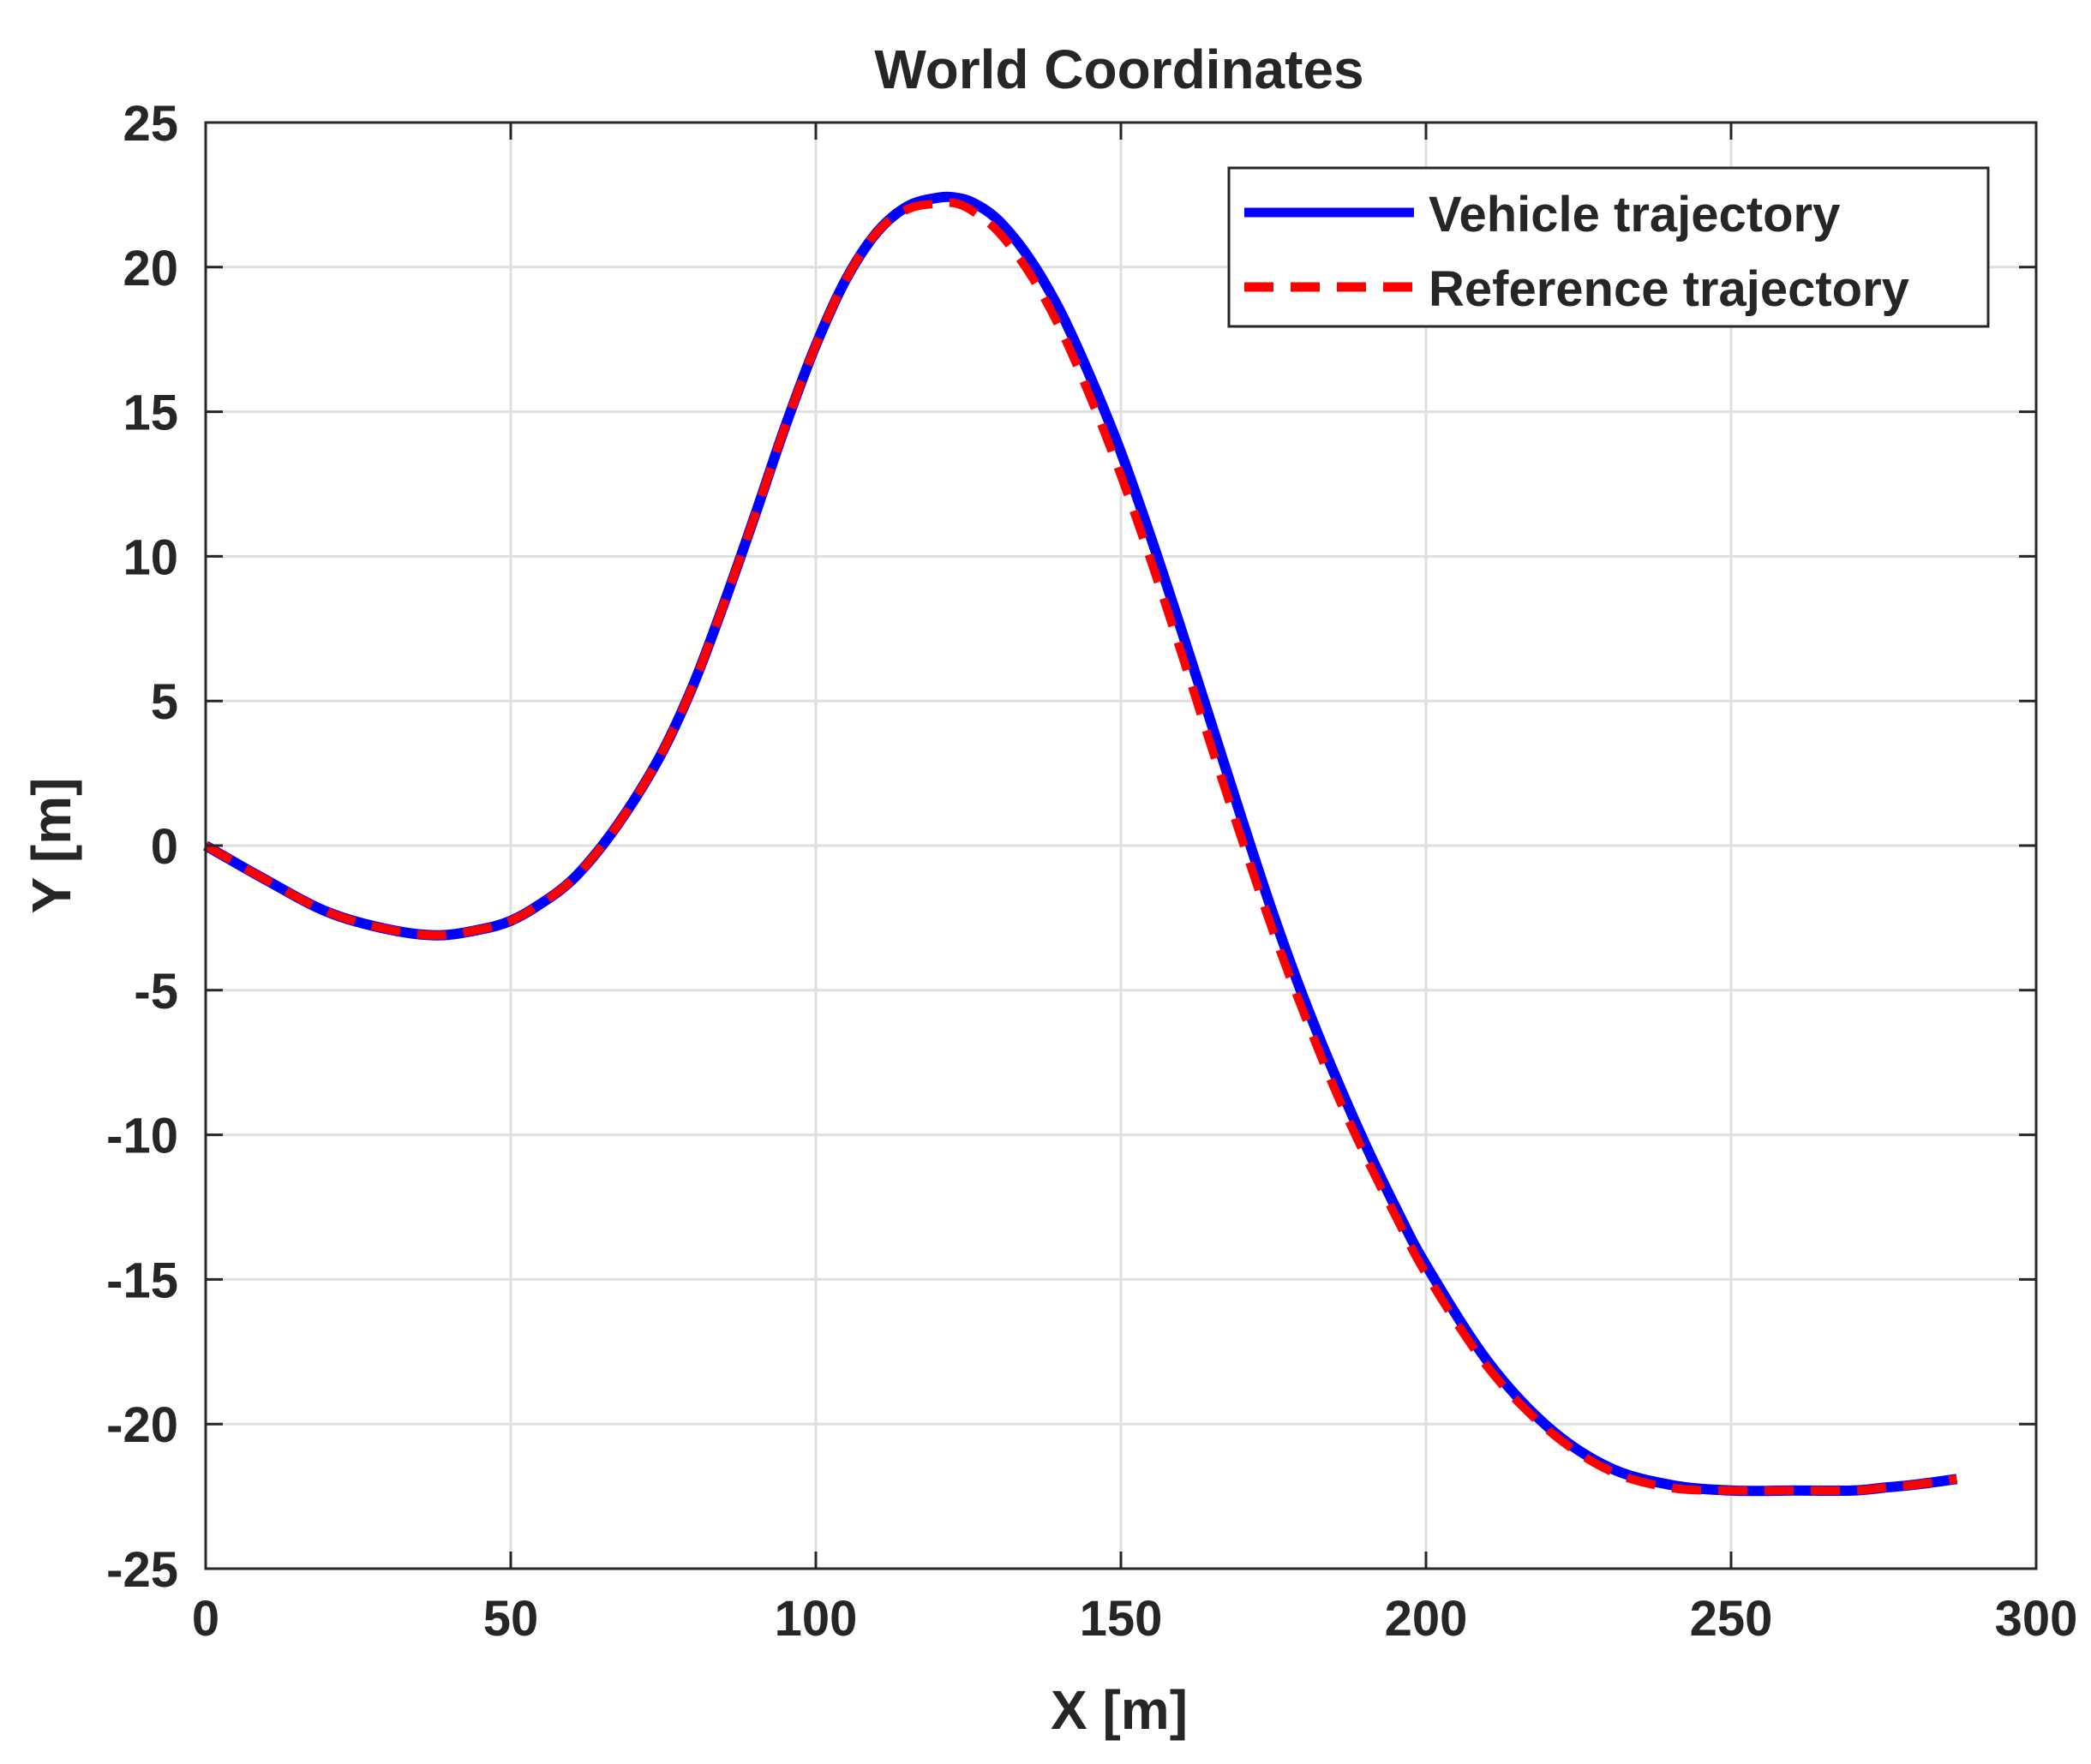 This screenshot has width=2091, height=1764. What do you see at coordinates (1635, 214) in the screenshot?
I see `legend-vehicle-label: Vehicle trajectory` at bounding box center [1635, 214].